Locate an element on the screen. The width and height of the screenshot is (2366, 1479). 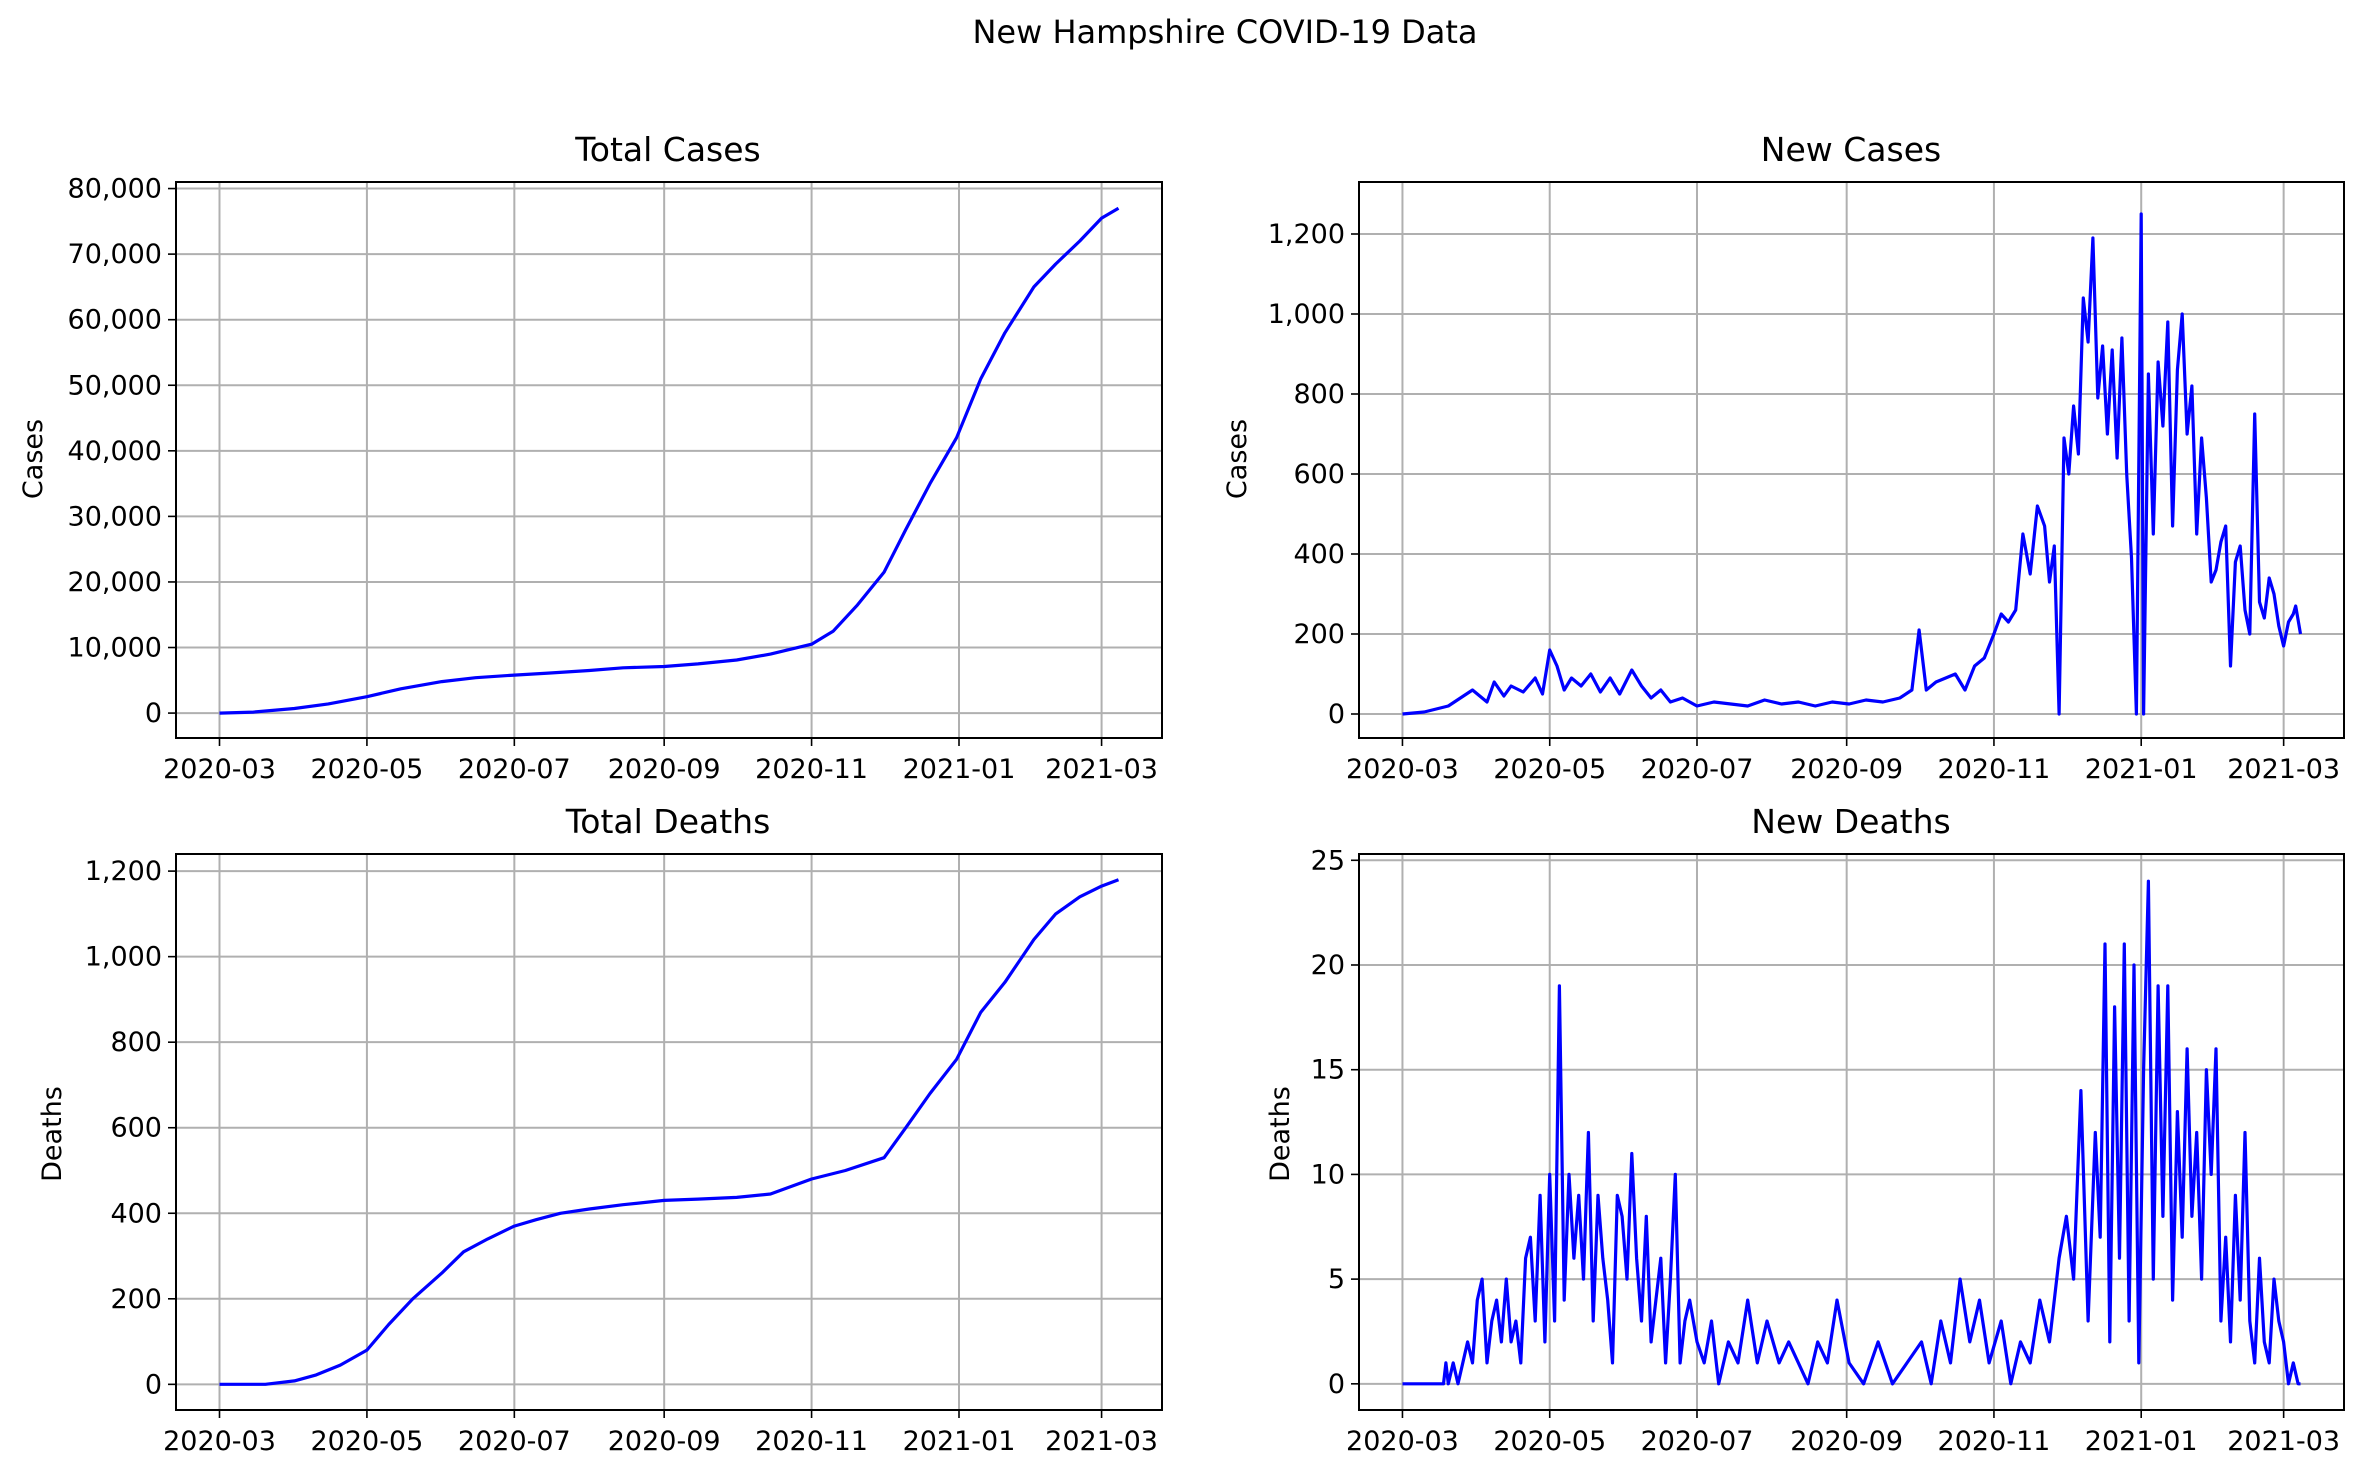
y-tick-label: 20,000 is located at coordinates (115, 582).